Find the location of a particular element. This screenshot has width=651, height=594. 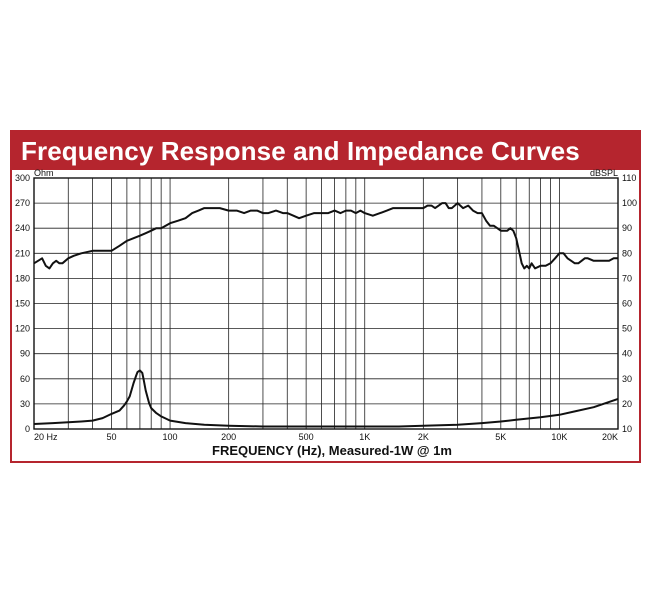

y-right-tick-label: 10 is located at coordinates (627, 429).